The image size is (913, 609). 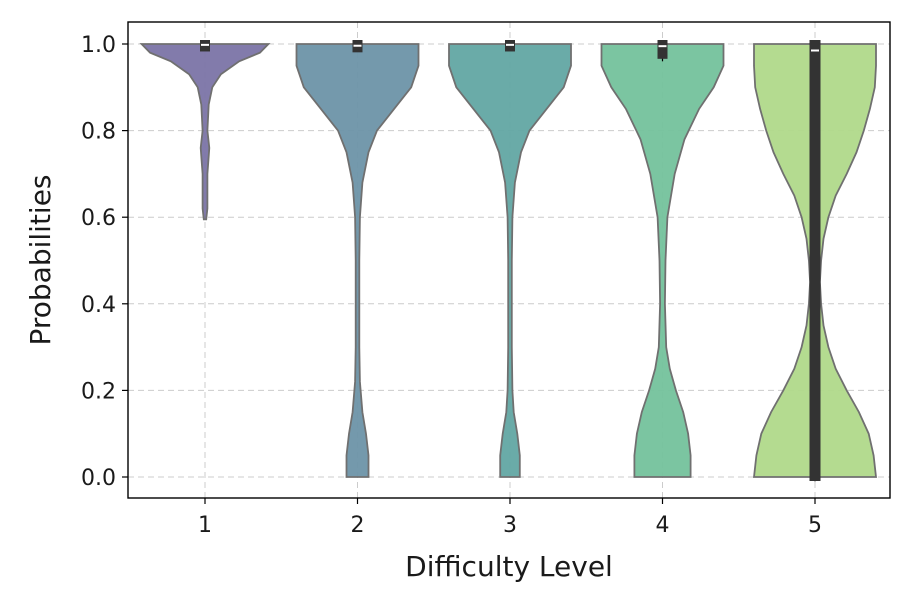 I want to click on x-tick-label: 5, so click(x=815, y=525).